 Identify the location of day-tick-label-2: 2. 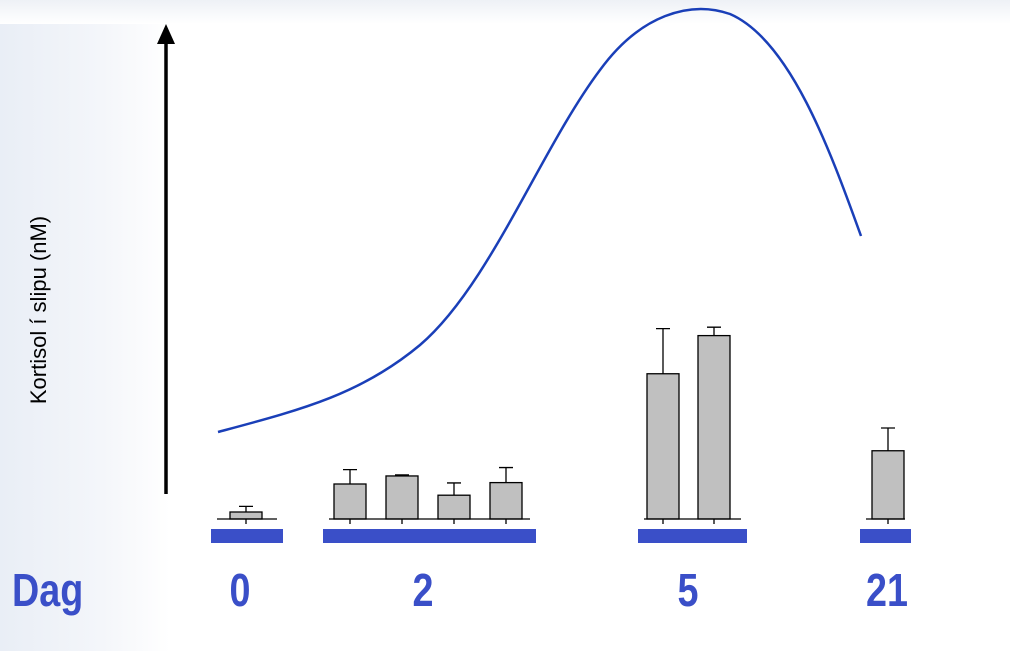
(423, 590).